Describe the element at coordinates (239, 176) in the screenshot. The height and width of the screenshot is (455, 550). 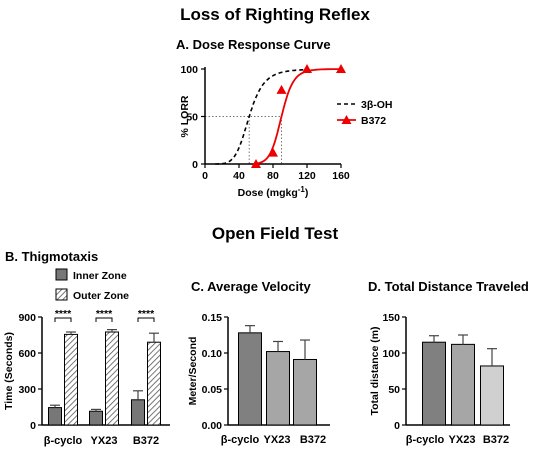
I see `x-tick-label: 40` at that location.